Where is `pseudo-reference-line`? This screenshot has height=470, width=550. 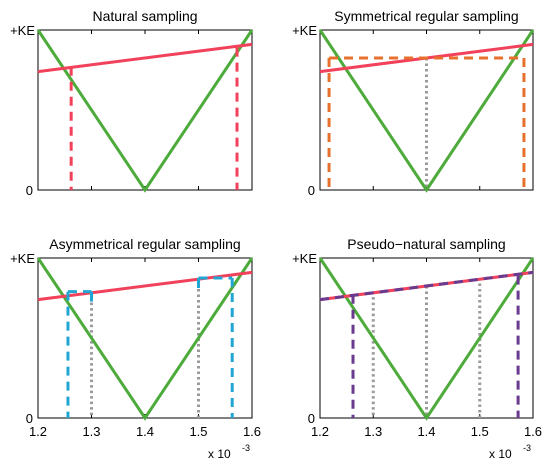
pseudo-reference-line is located at coordinates (426, 286).